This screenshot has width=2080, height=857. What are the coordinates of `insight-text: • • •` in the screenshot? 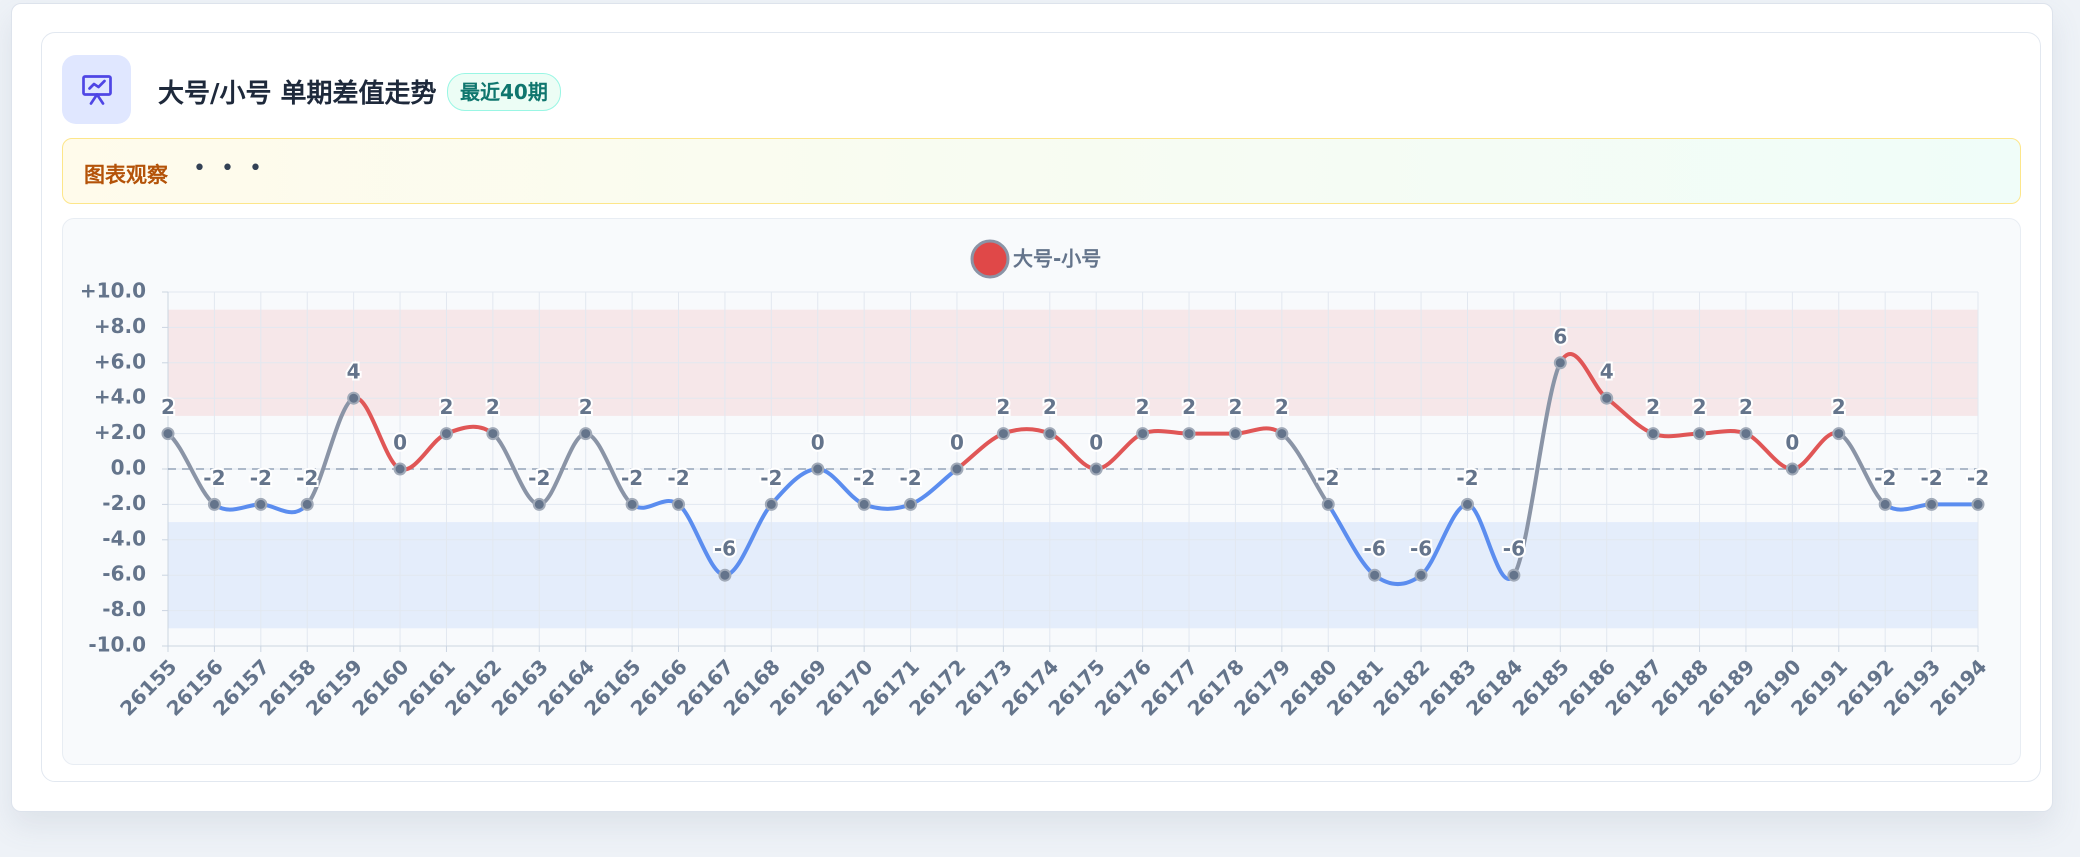 It's located at (229, 168).